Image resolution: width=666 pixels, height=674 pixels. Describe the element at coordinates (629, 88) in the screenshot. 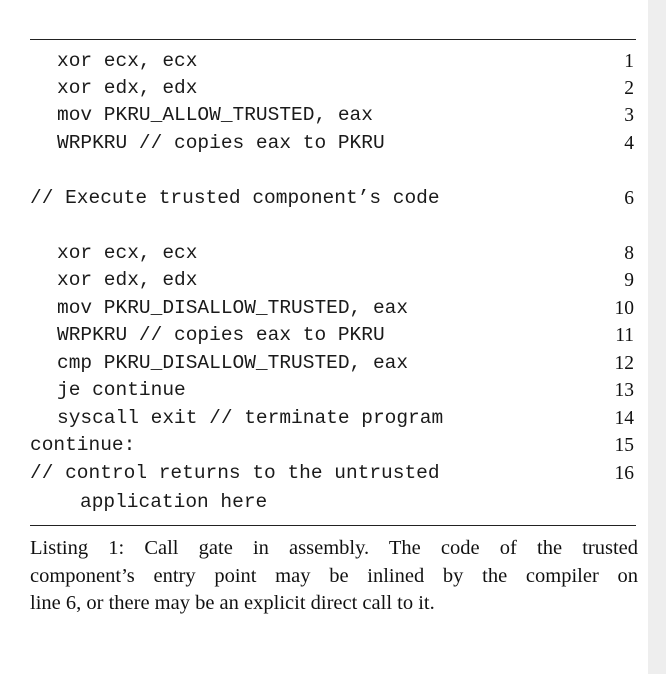

I see `line-number: 2` at that location.